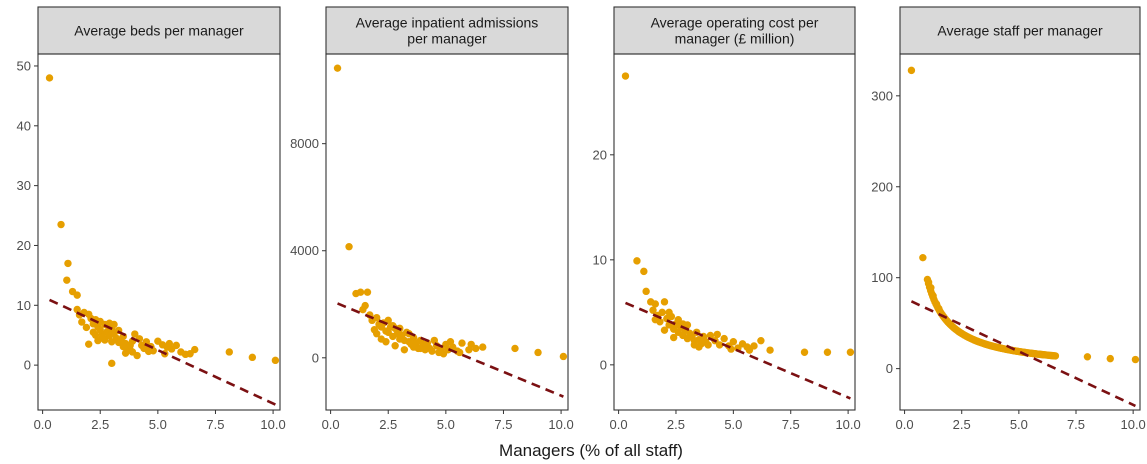 This screenshot has width=1147, height=464. I want to click on x-axis-title: Managers (% of all staff), so click(591, 450).